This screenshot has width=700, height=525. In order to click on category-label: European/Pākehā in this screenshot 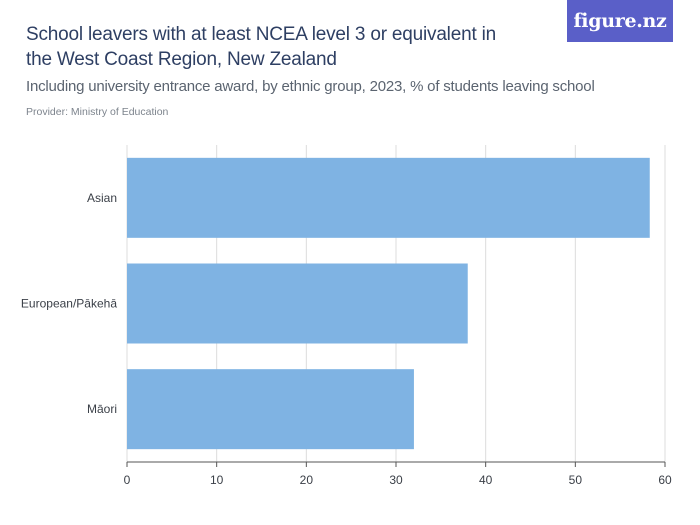, I will do `click(69, 304)`.